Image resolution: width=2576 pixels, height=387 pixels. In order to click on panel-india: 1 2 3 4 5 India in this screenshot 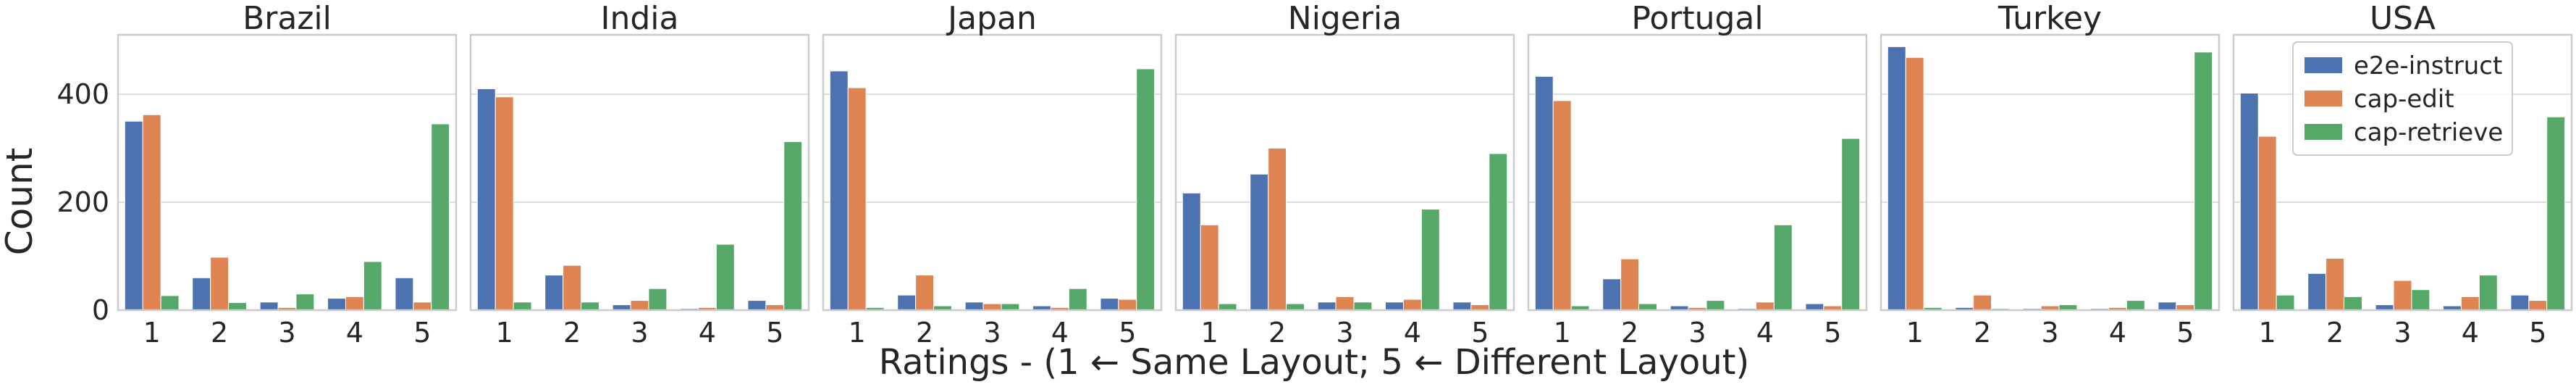, I will do `click(639, 174)`.